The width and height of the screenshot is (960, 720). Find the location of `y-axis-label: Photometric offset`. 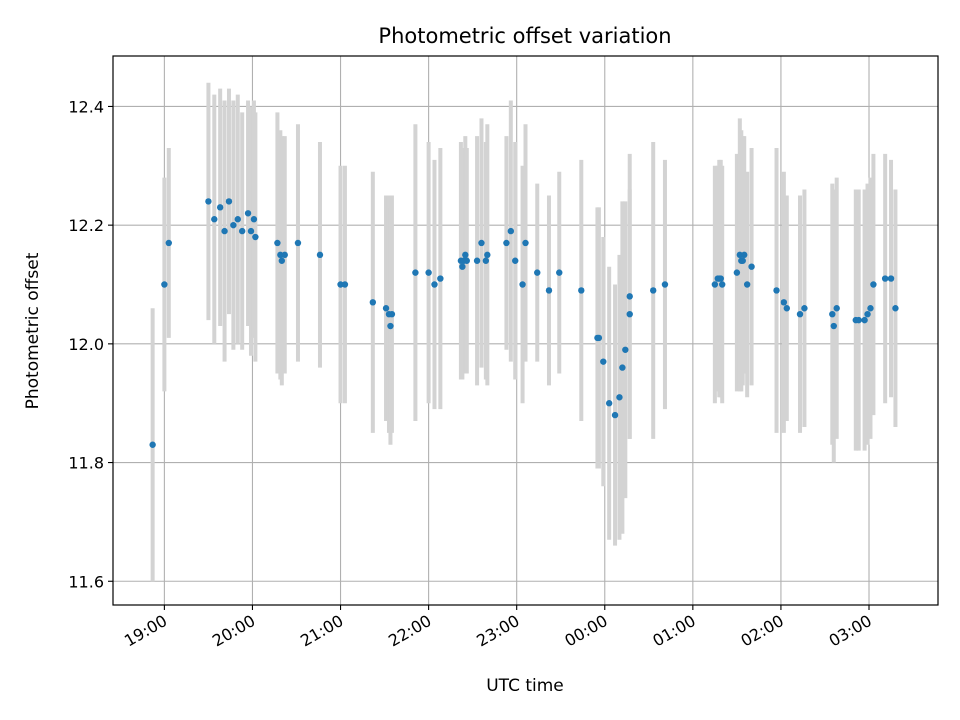

y-axis-label: Photometric offset is located at coordinates (33, 330).